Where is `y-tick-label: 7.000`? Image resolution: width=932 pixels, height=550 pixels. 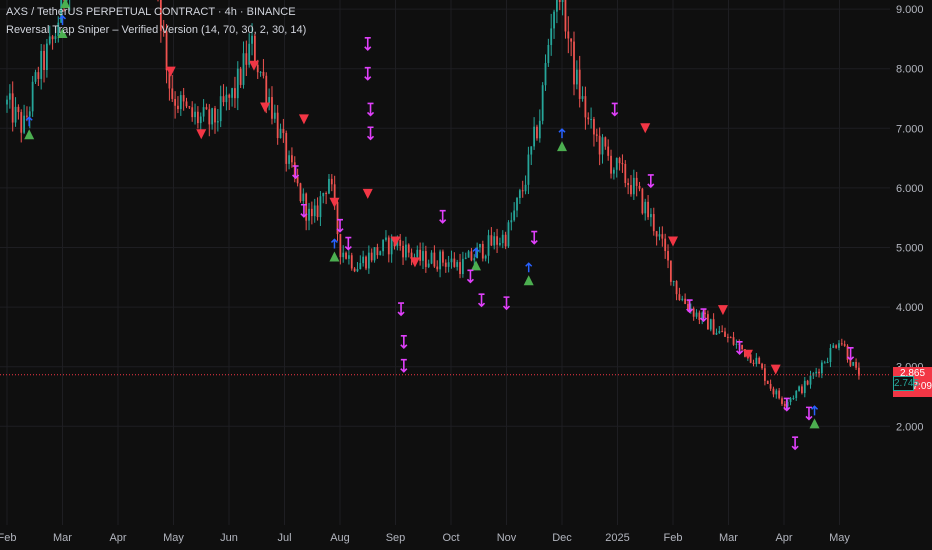 y-tick-label: 7.000 is located at coordinates (910, 129).